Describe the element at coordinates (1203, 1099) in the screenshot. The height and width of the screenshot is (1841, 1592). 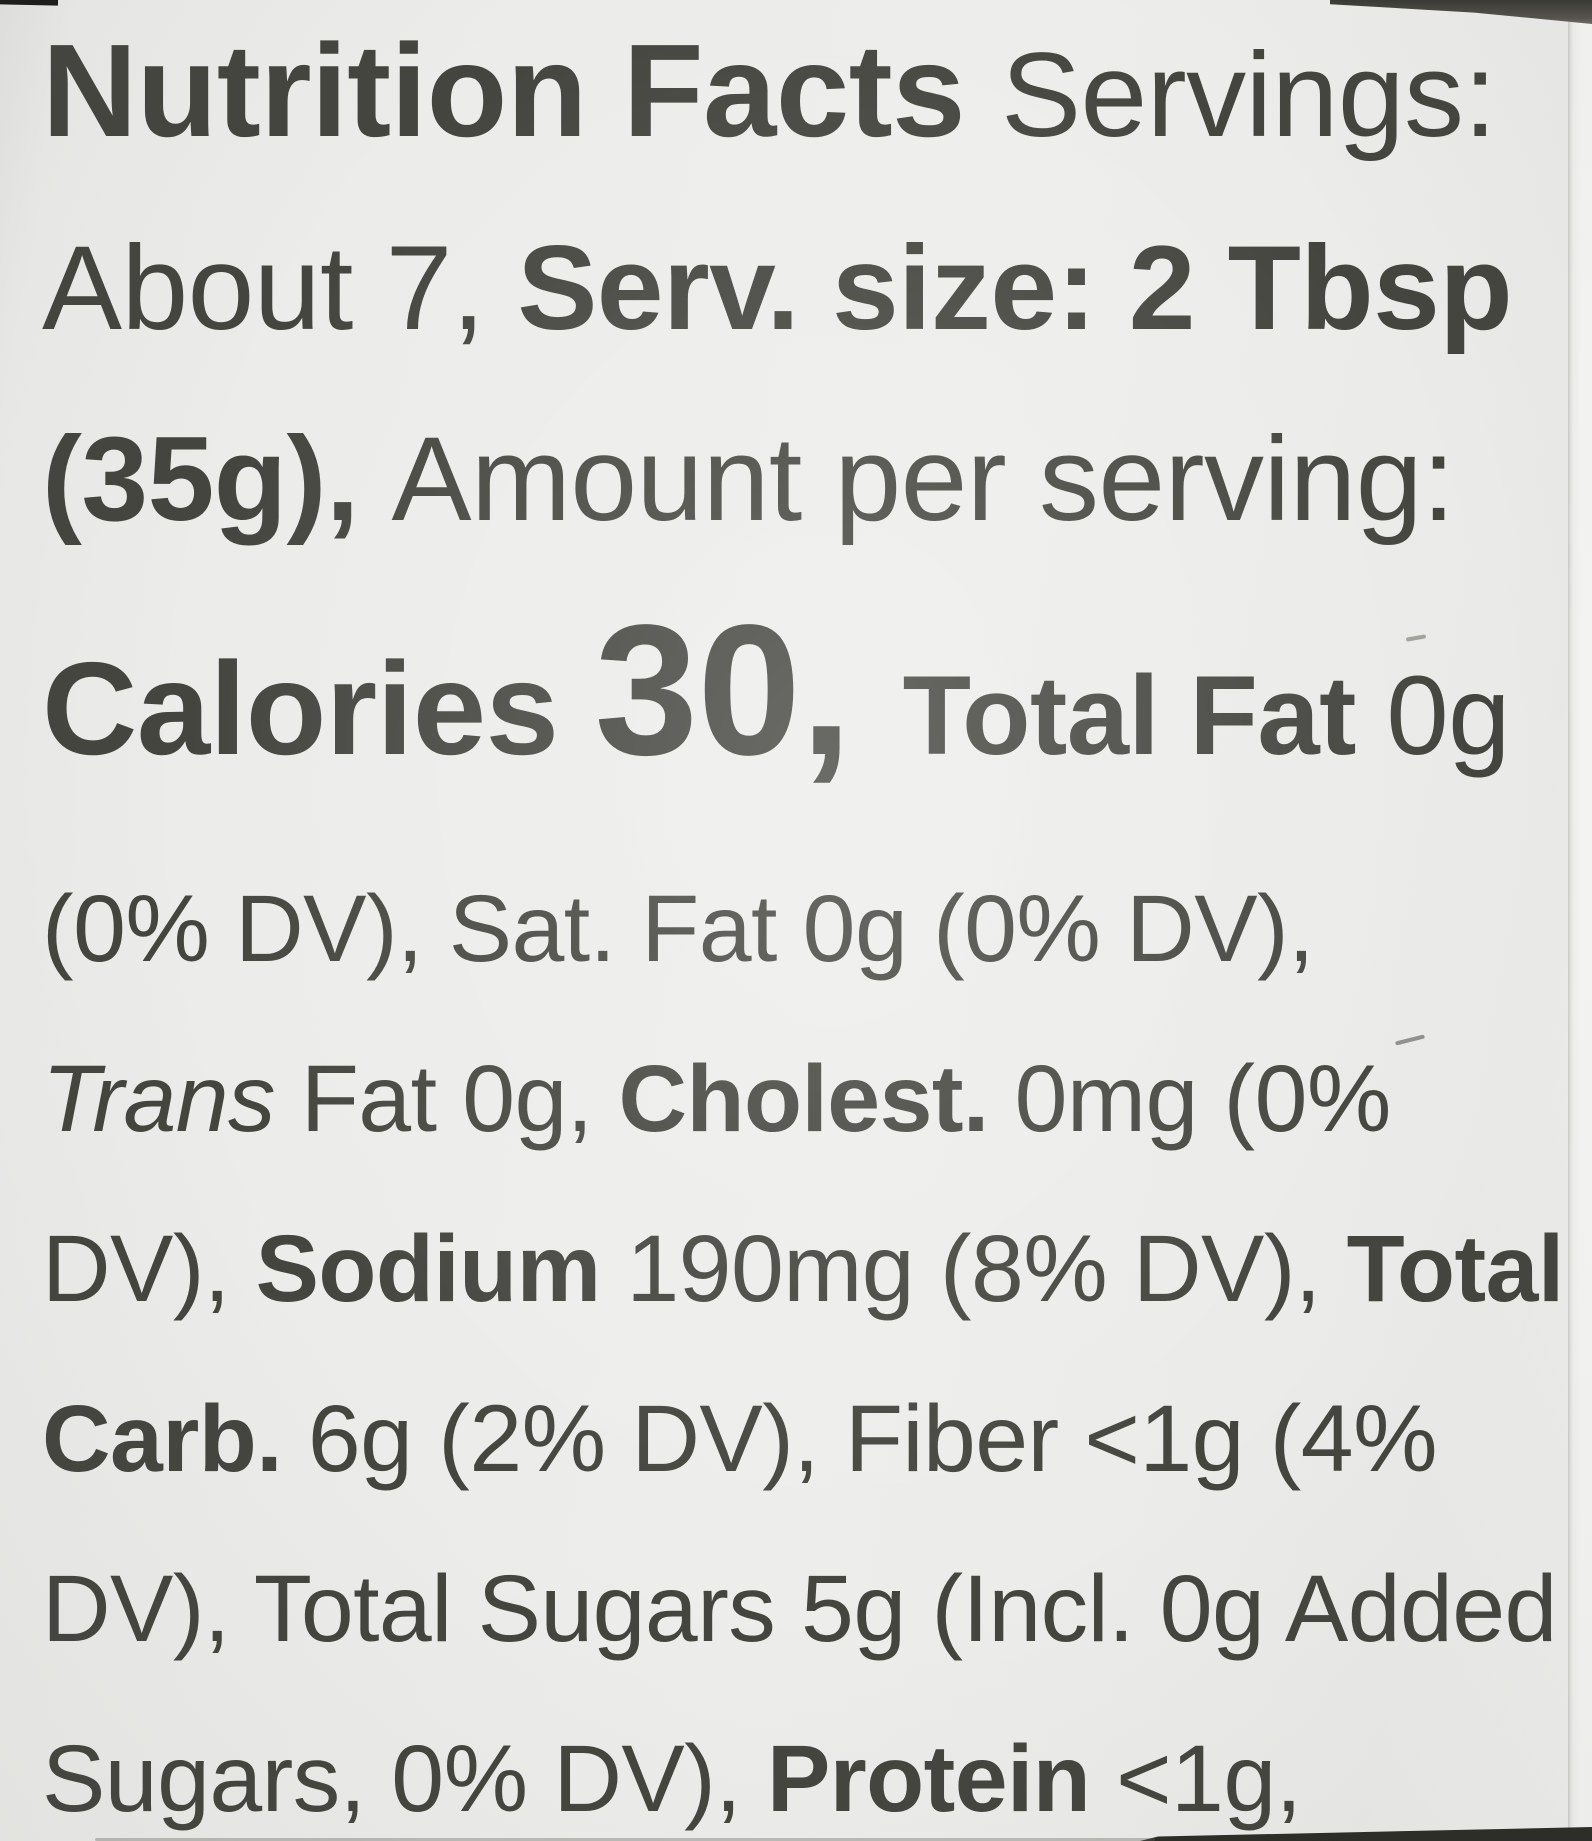
I see `cholesterol-value: 0mg (0%` at that location.